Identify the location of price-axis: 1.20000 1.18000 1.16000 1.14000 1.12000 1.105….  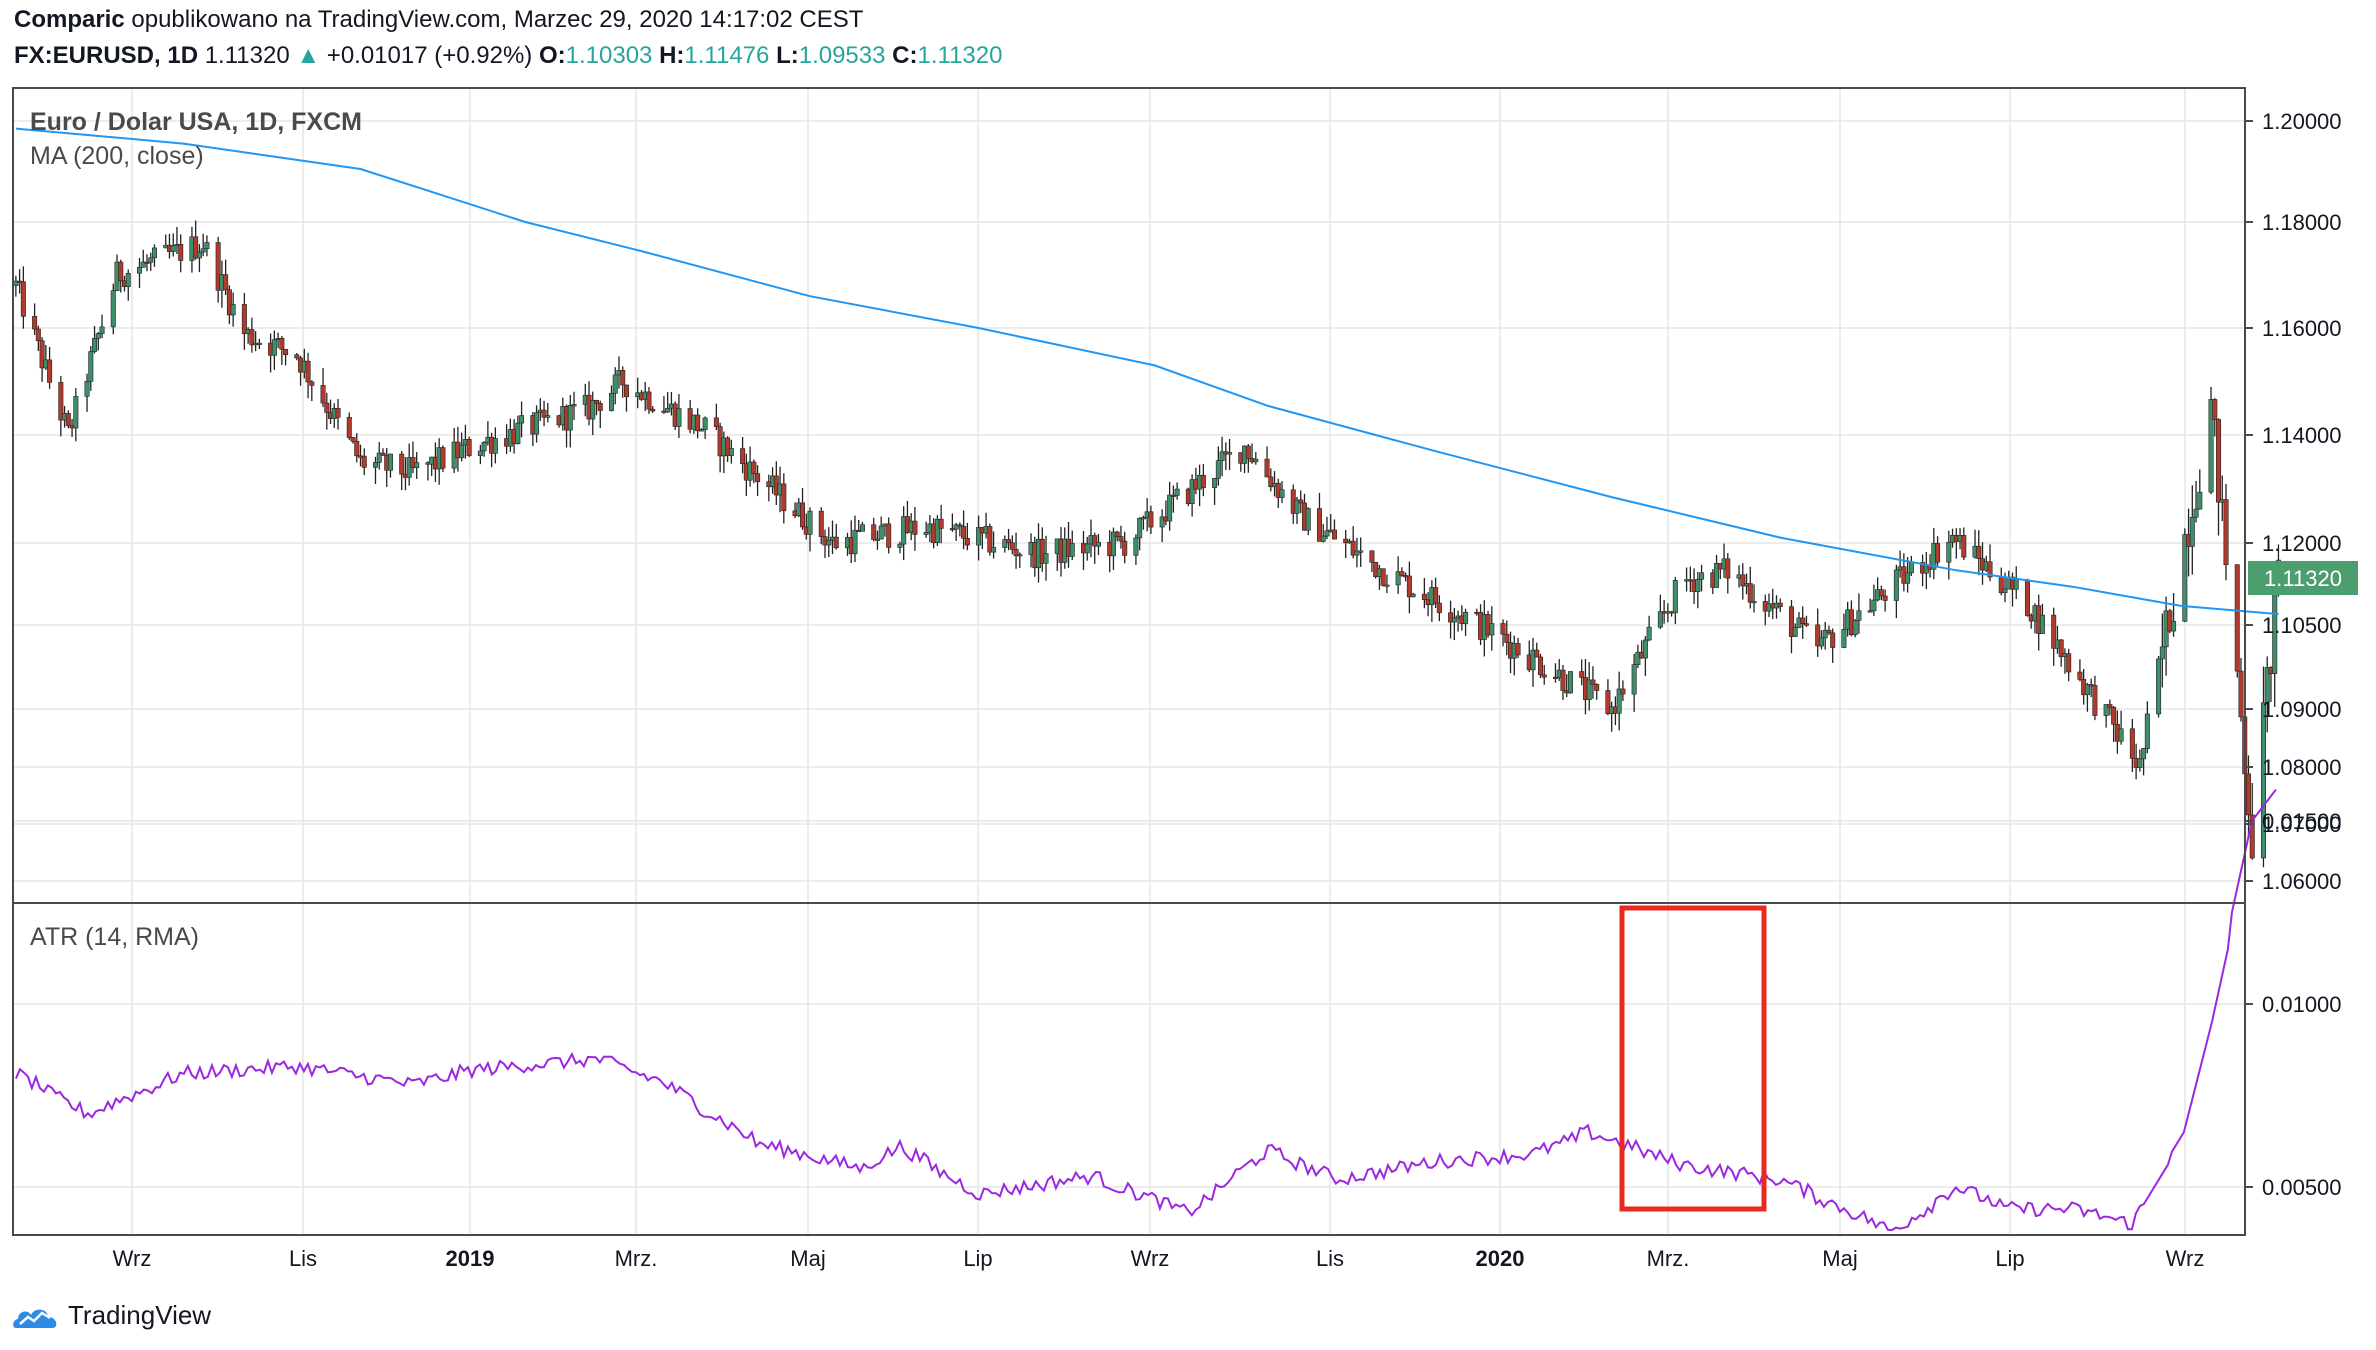
(2293, 501).